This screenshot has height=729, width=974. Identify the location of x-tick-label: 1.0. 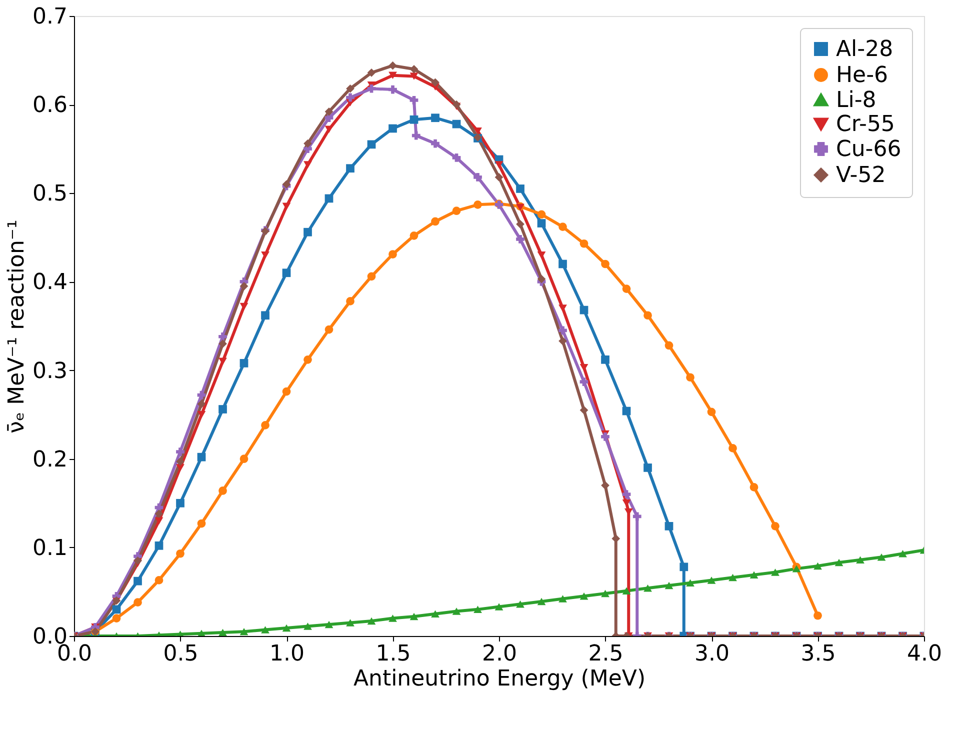
(287, 654).